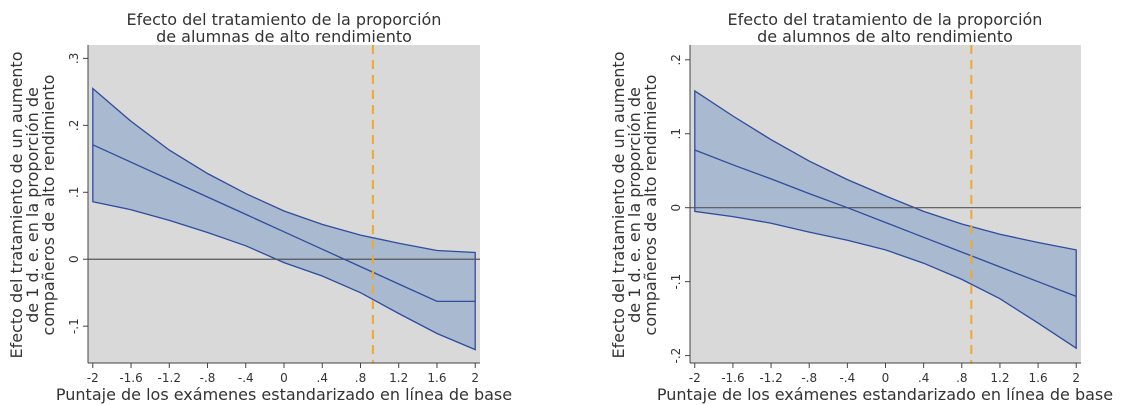 This screenshot has width=1145, height=405. What do you see at coordinates (809, 378) in the screenshot?
I see `x-tick-label-right: -.8` at bounding box center [809, 378].